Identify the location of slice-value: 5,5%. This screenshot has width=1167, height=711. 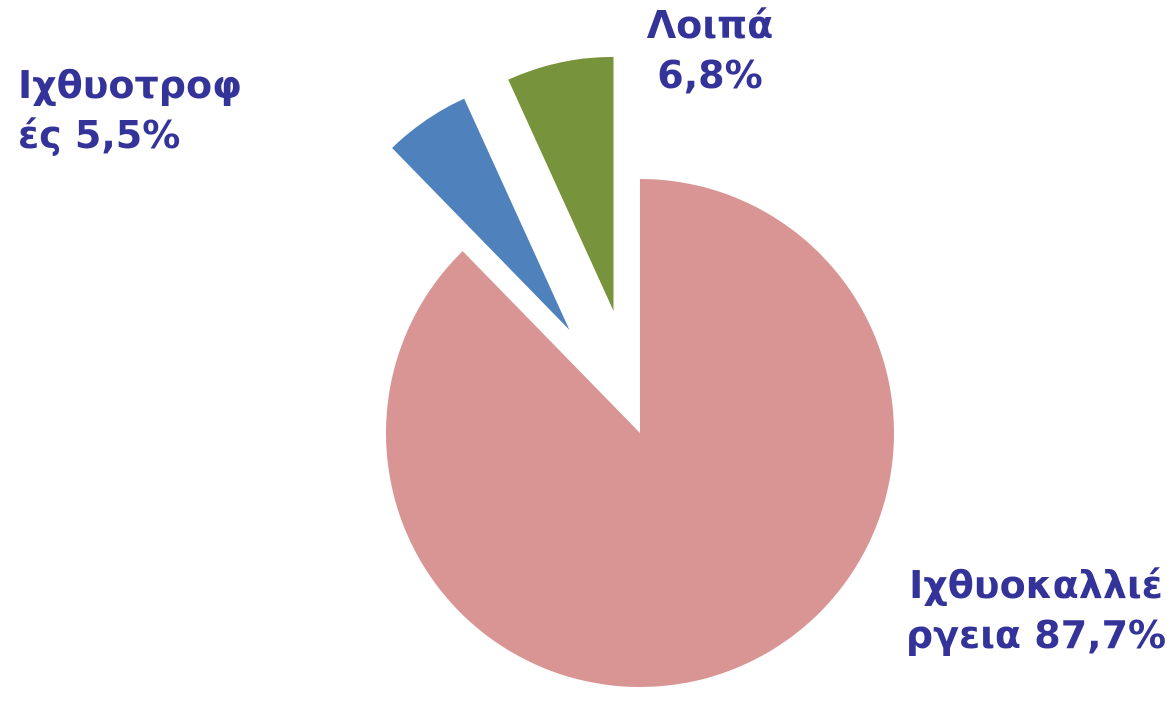
(127, 135).